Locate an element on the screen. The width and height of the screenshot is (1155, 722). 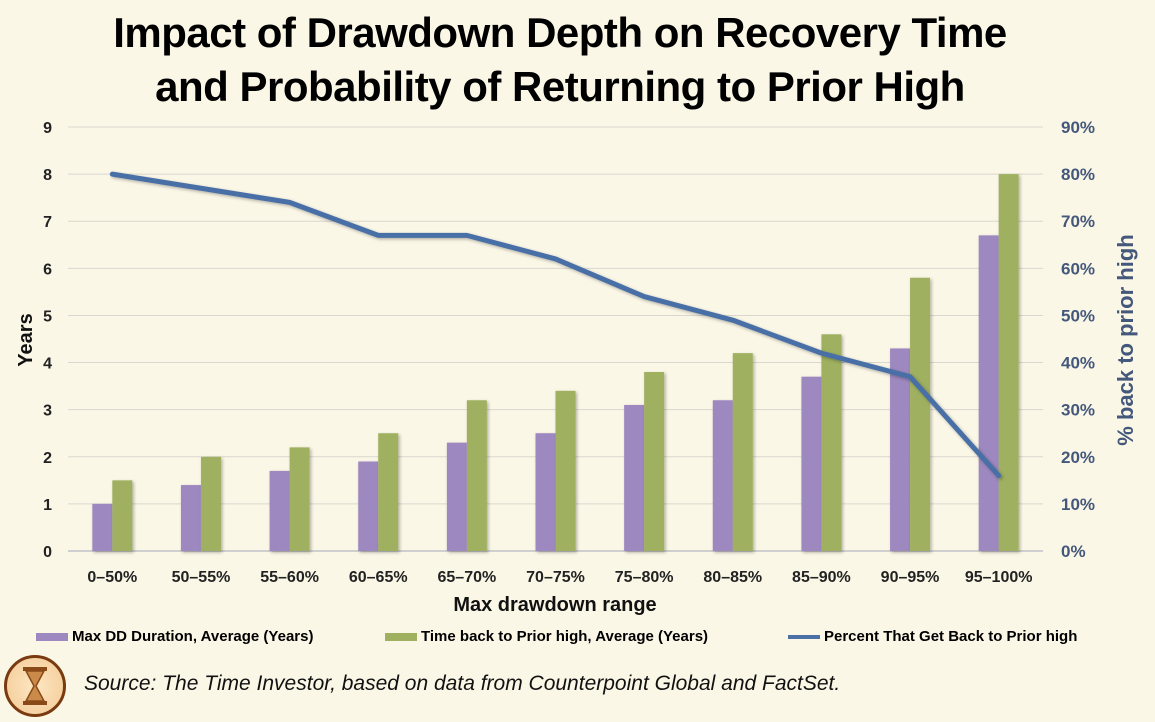
legend-item-percent: Percent That Get Back to Prior high is located at coordinates (932, 636).